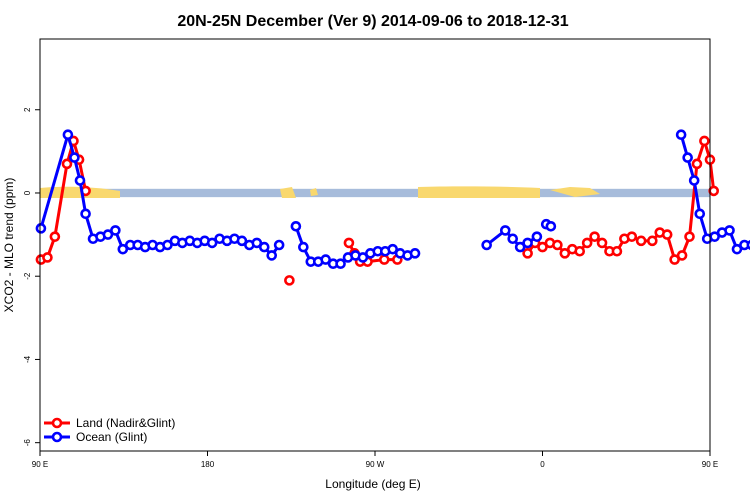 This screenshot has width=750, height=500. What do you see at coordinates (542, 464) in the screenshot?
I see `x-tick-label: 0` at bounding box center [542, 464].